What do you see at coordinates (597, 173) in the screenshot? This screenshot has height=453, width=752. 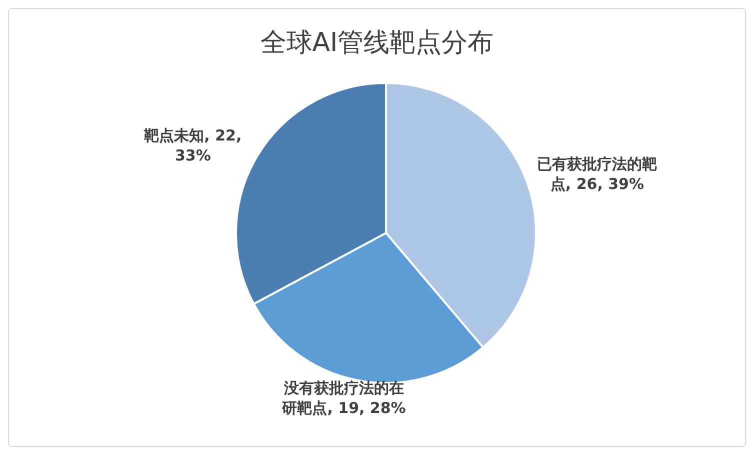 I see `slice-label: 已有获批疗法的靶点, 26, 39%` at bounding box center [597, 173].